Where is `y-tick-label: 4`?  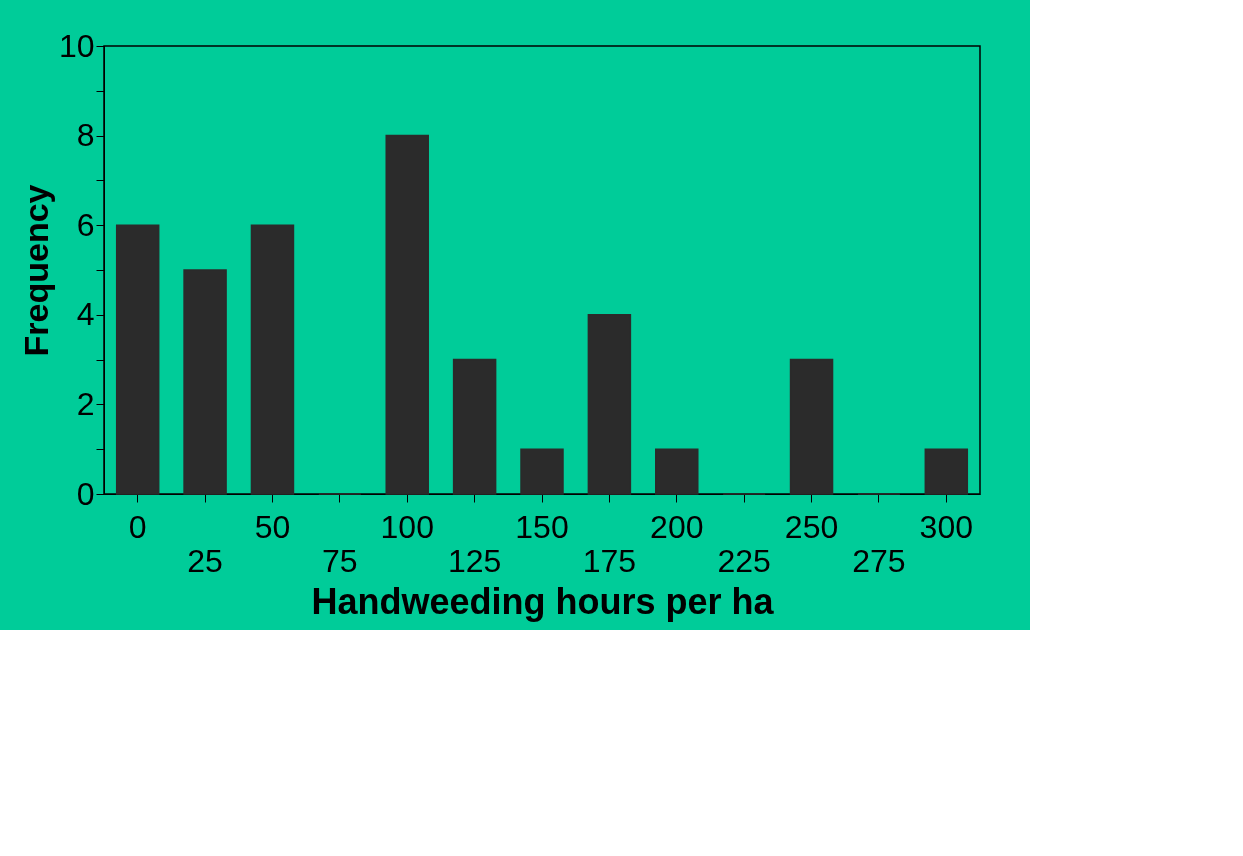 y-tick-label: 4 is located at coordinates (85, 314).